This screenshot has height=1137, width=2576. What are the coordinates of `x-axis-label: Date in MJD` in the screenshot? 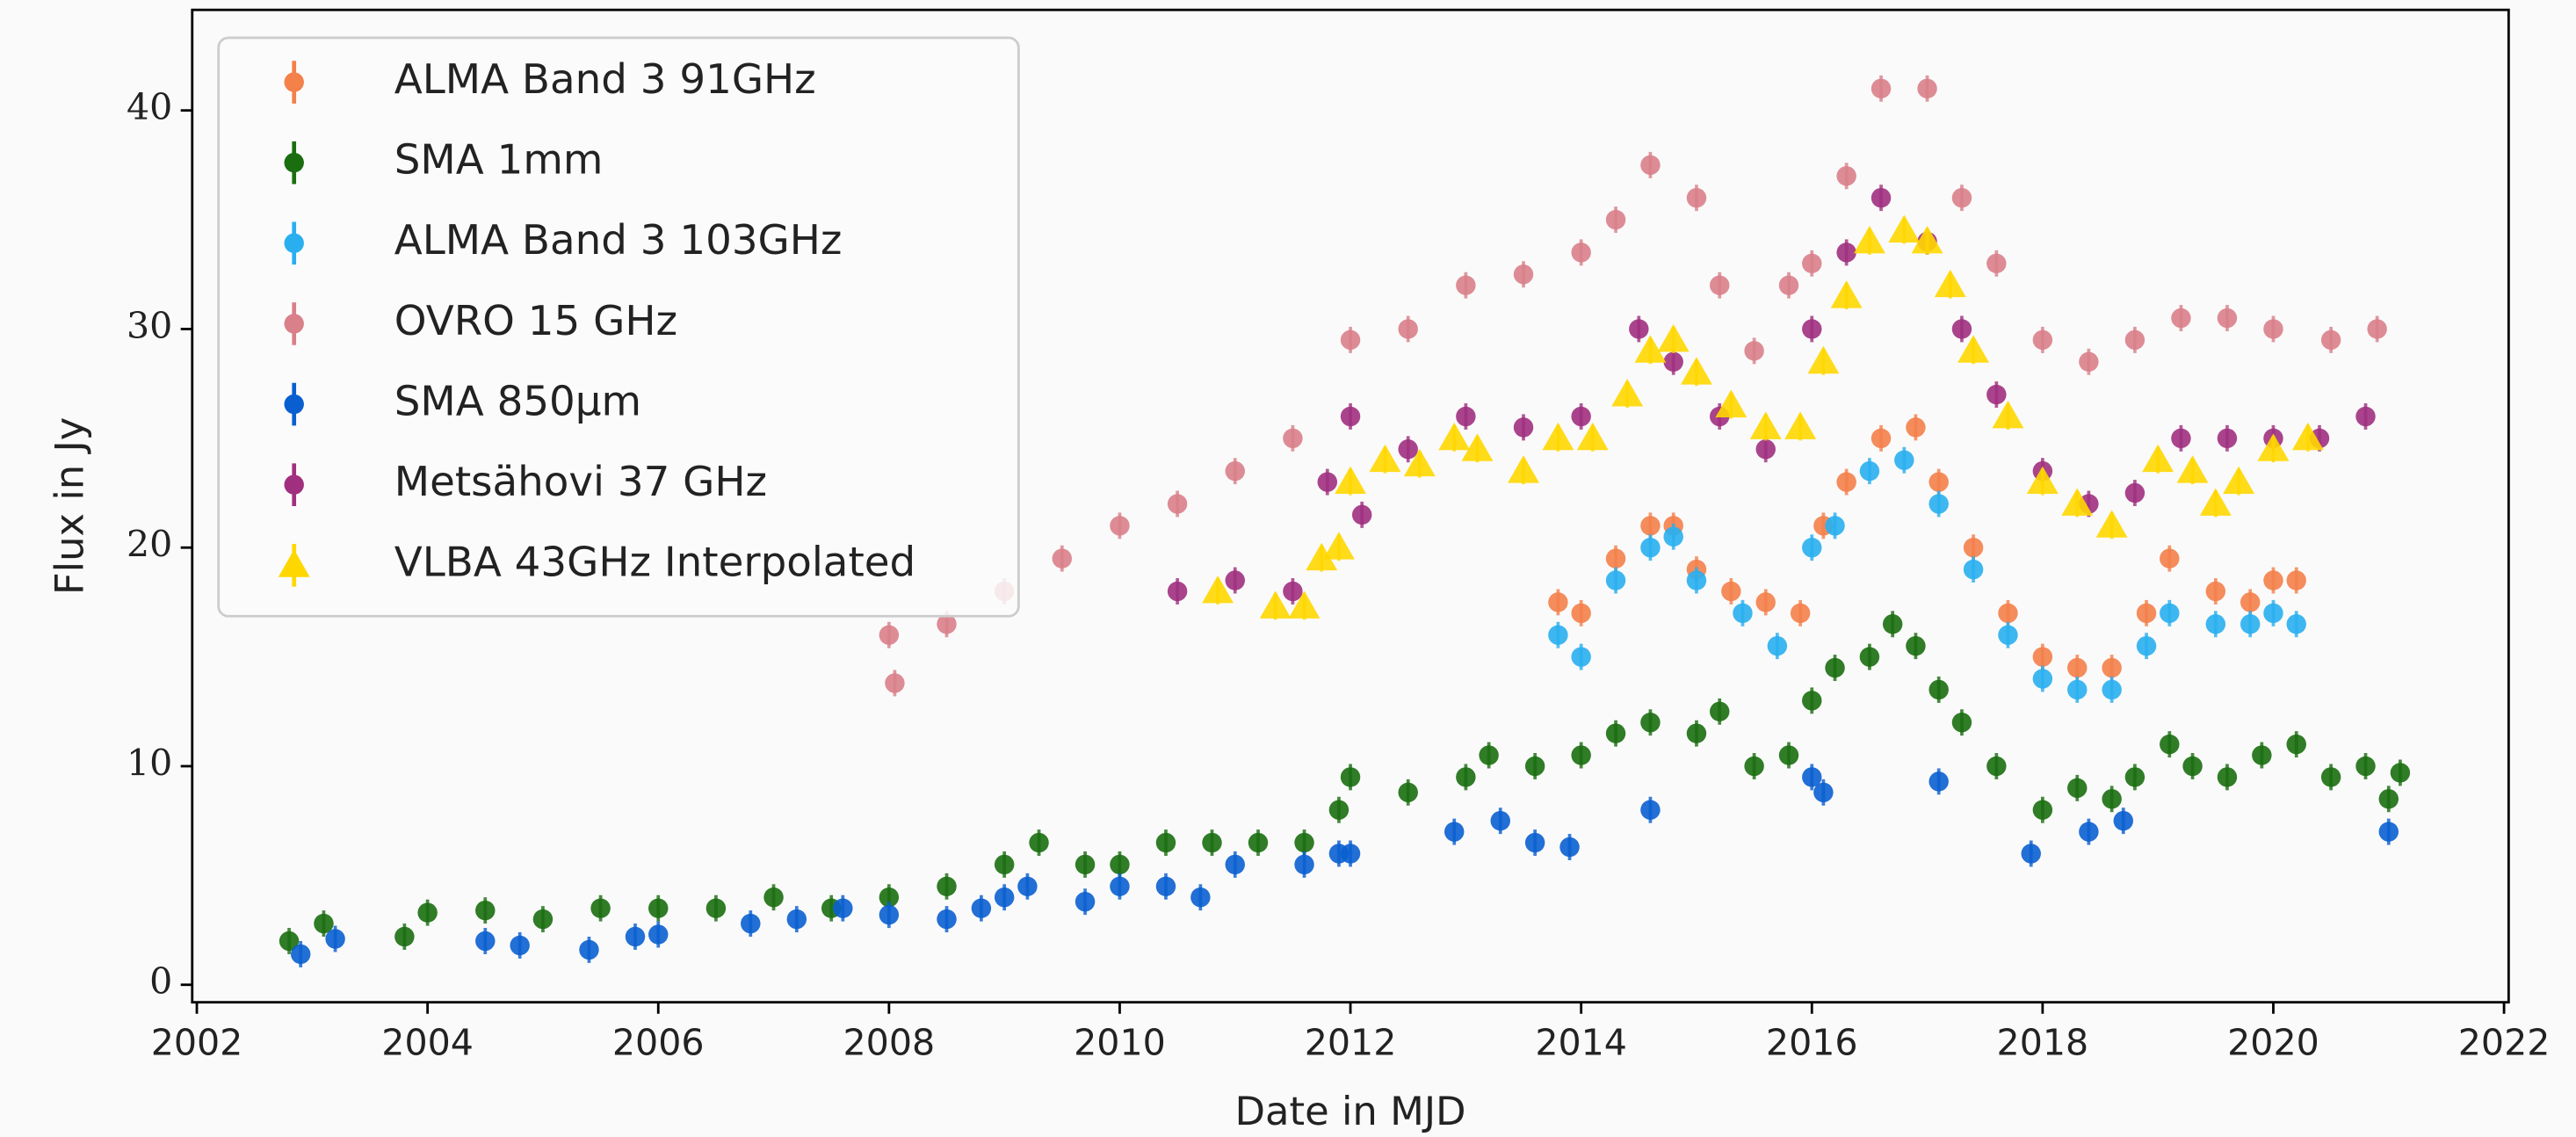 It's located at (1349, 1111).